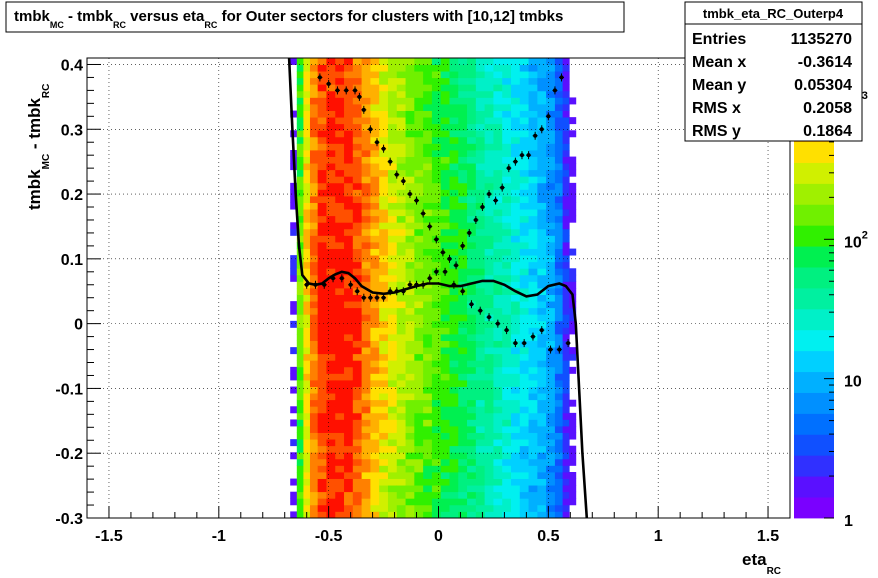 This screenshot has height=578, width=878. I want to click on upper-profile-point, so click(482, 207).